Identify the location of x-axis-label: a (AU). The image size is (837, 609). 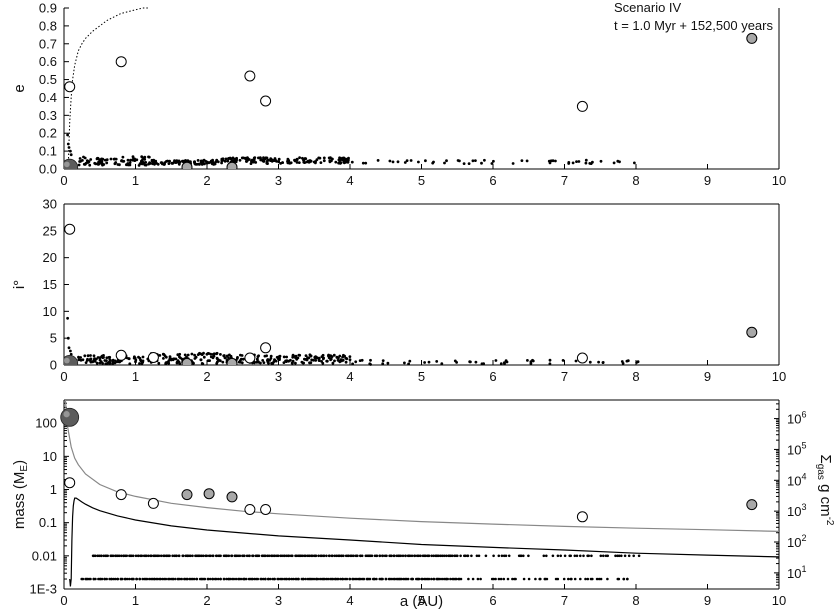
(421, 601).